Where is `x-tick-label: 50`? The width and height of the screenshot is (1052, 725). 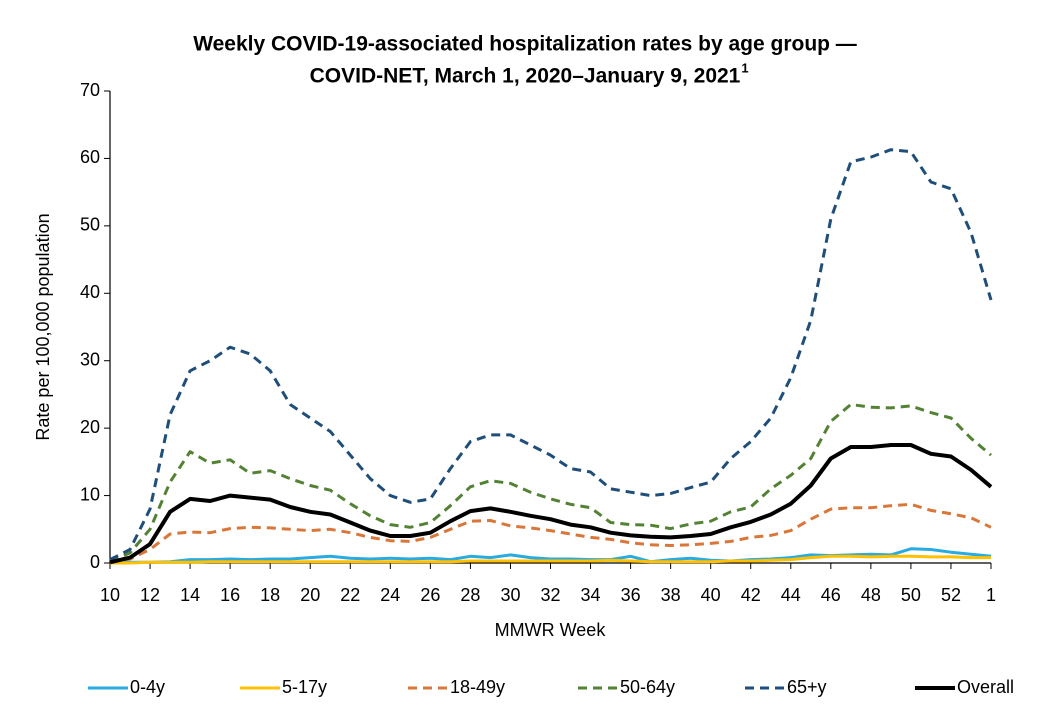 x-tick-label: 50 is located at coordinates (911, 595).